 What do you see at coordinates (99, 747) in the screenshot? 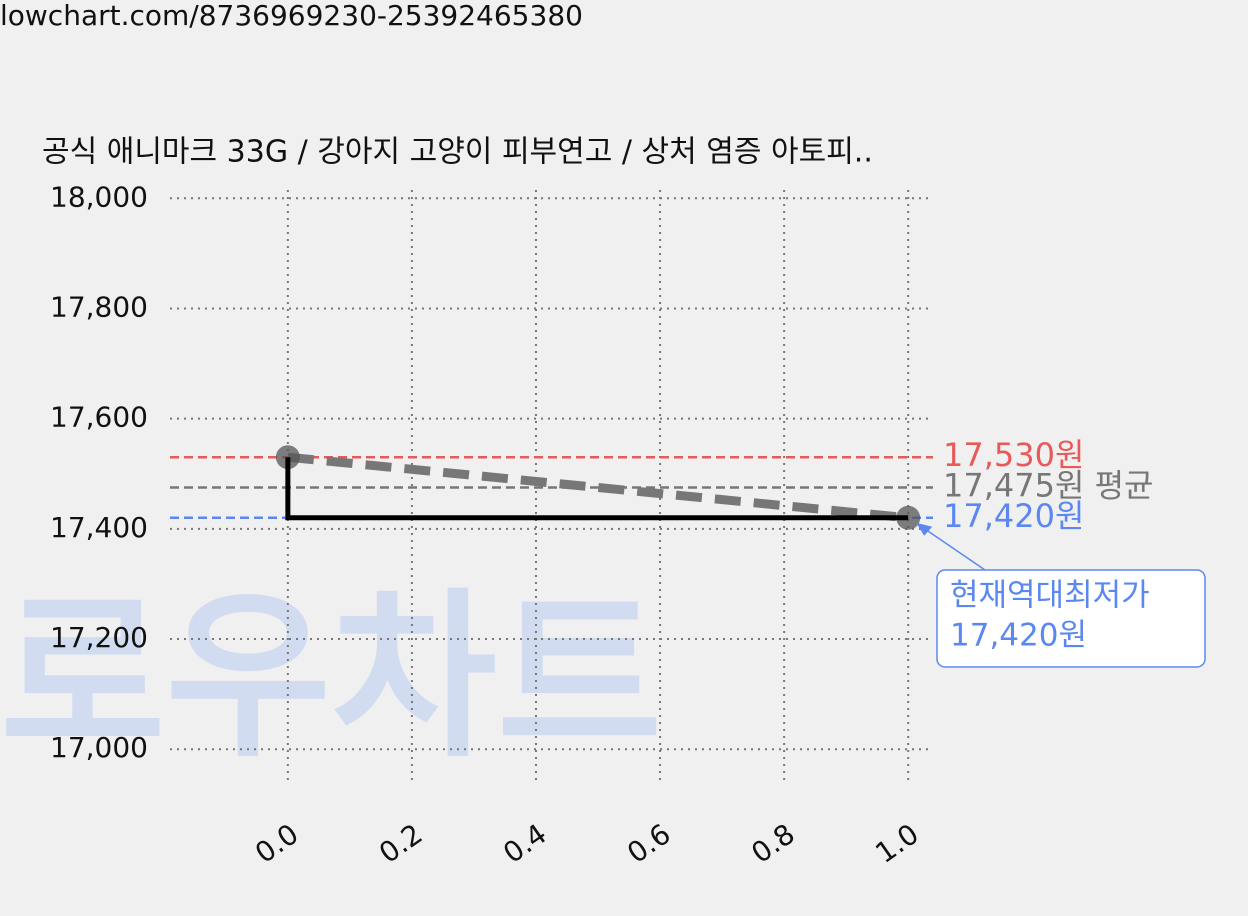
I see `y-tick-label: 17,000` at bounding box center [99, 747].